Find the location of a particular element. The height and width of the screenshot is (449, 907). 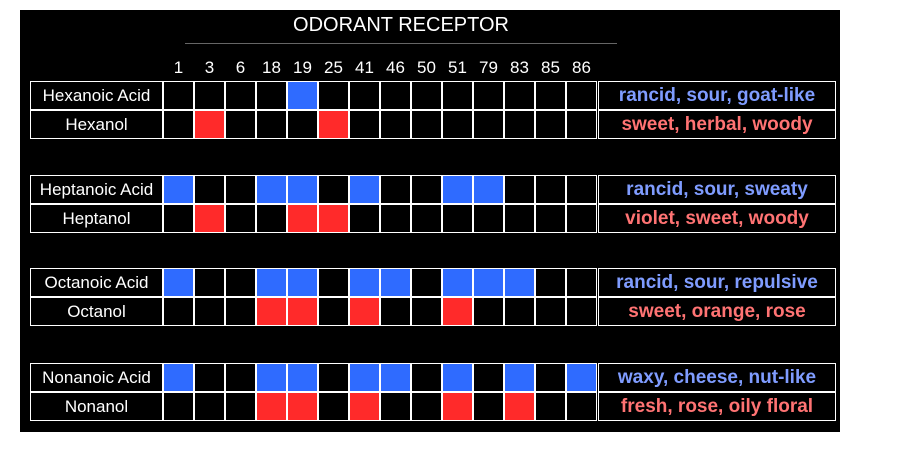

compound-row: Nonanol fresh, rose, oily floral is located at coordinates (433, 406).